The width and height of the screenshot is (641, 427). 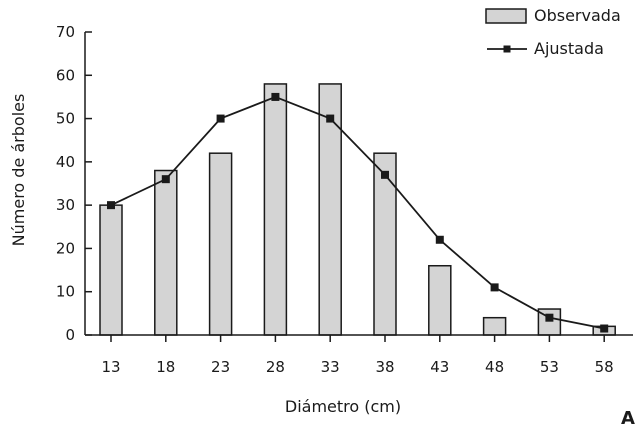 I want to click on y-axis-title: Número de árboles, so click(x=18, y=170).